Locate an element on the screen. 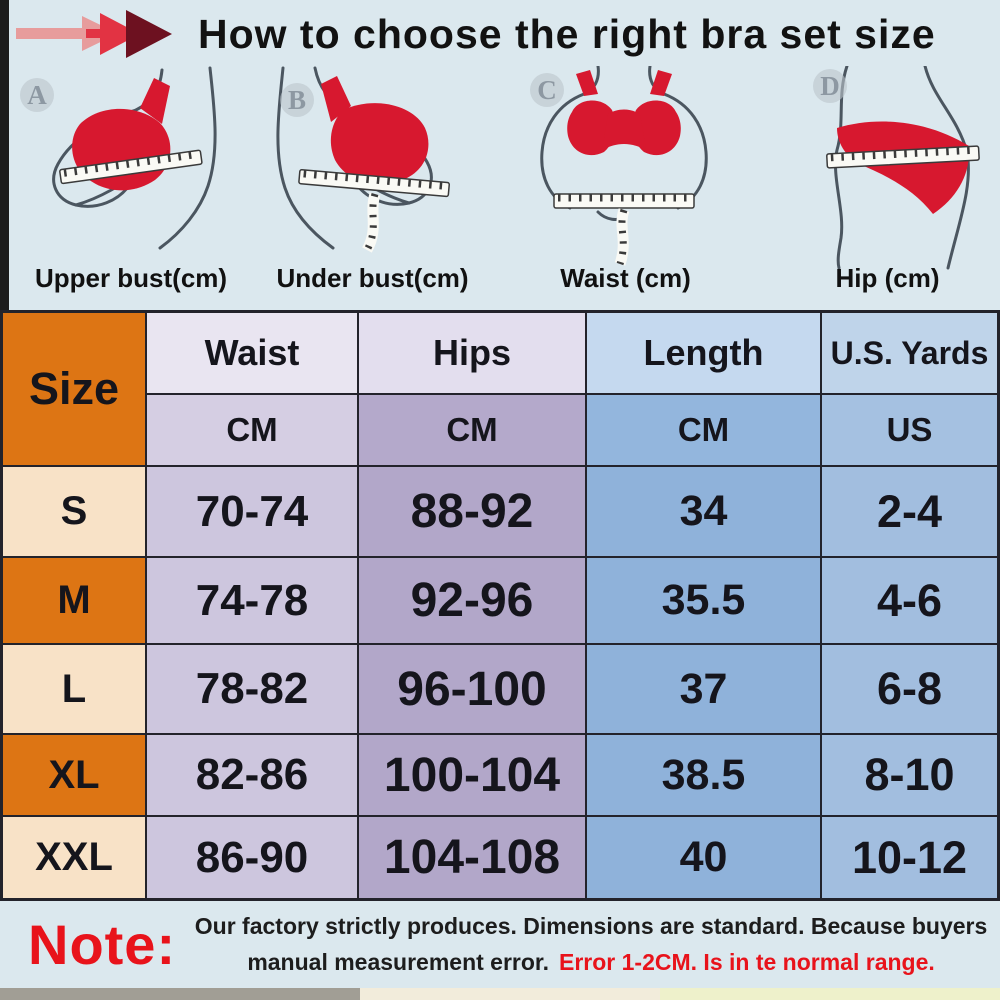  table-corner-size-header: Size is located at coordinates (74, 389).